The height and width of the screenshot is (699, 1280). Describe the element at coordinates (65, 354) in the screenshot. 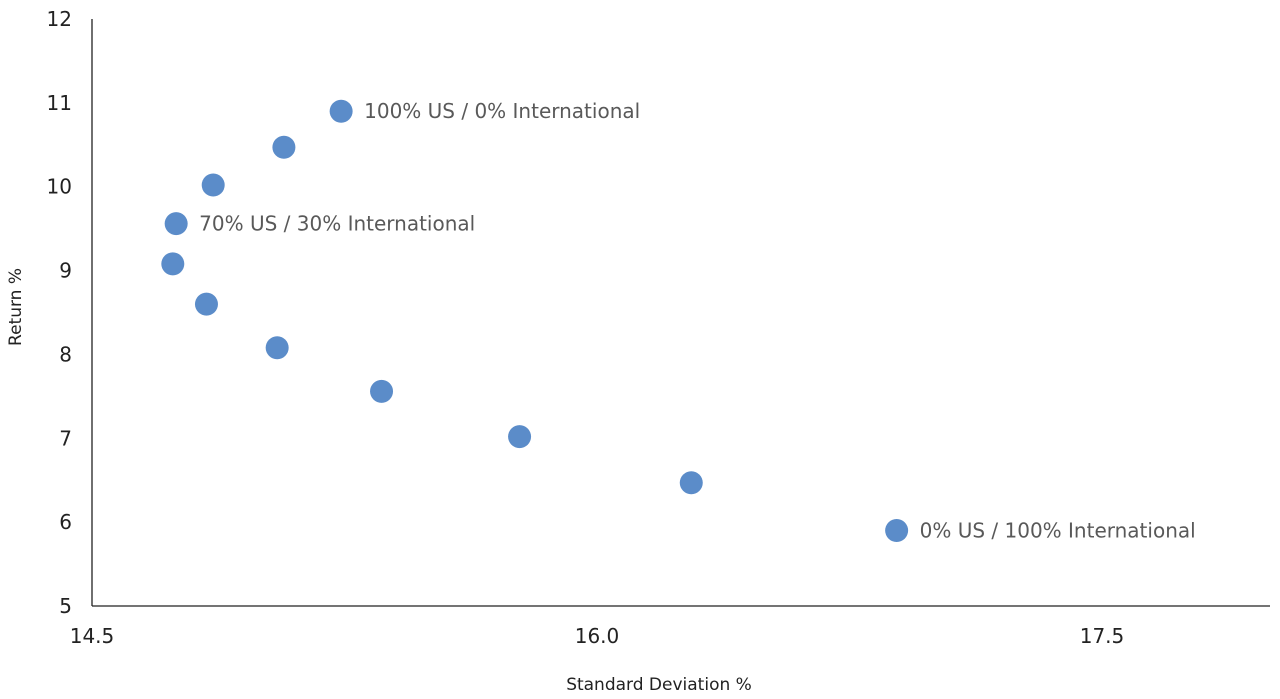

I see `y-tick-label: 8` at that location.